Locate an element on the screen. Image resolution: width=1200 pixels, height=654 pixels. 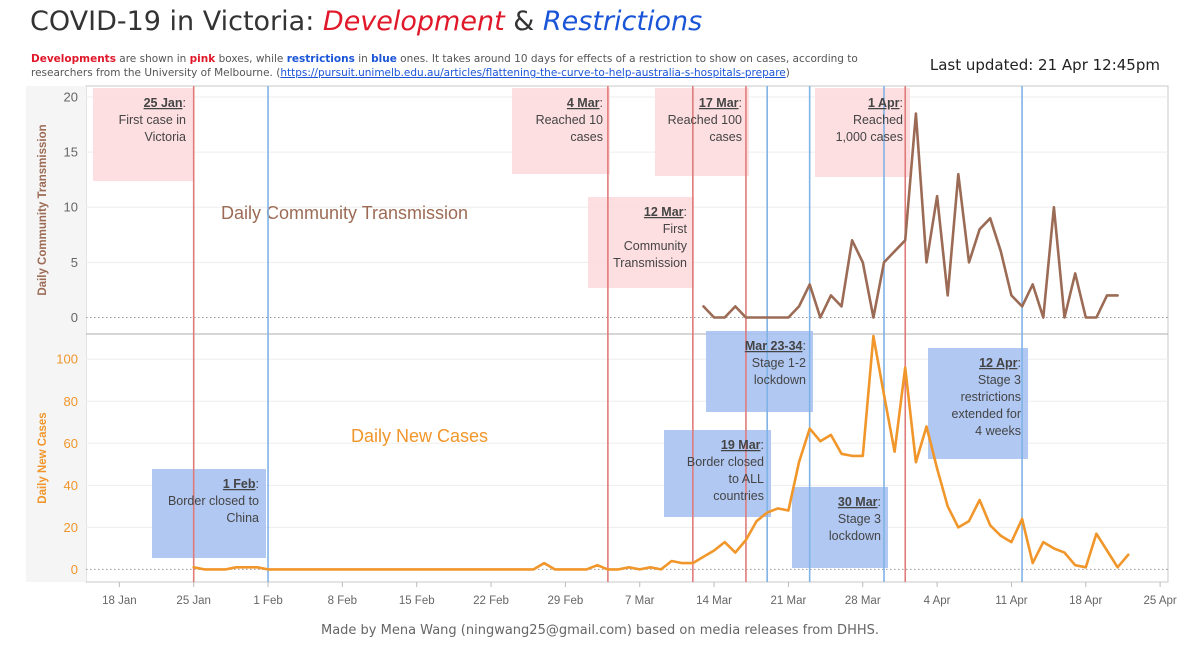
event-text-line: Reached is located at coordinates (878, 120).